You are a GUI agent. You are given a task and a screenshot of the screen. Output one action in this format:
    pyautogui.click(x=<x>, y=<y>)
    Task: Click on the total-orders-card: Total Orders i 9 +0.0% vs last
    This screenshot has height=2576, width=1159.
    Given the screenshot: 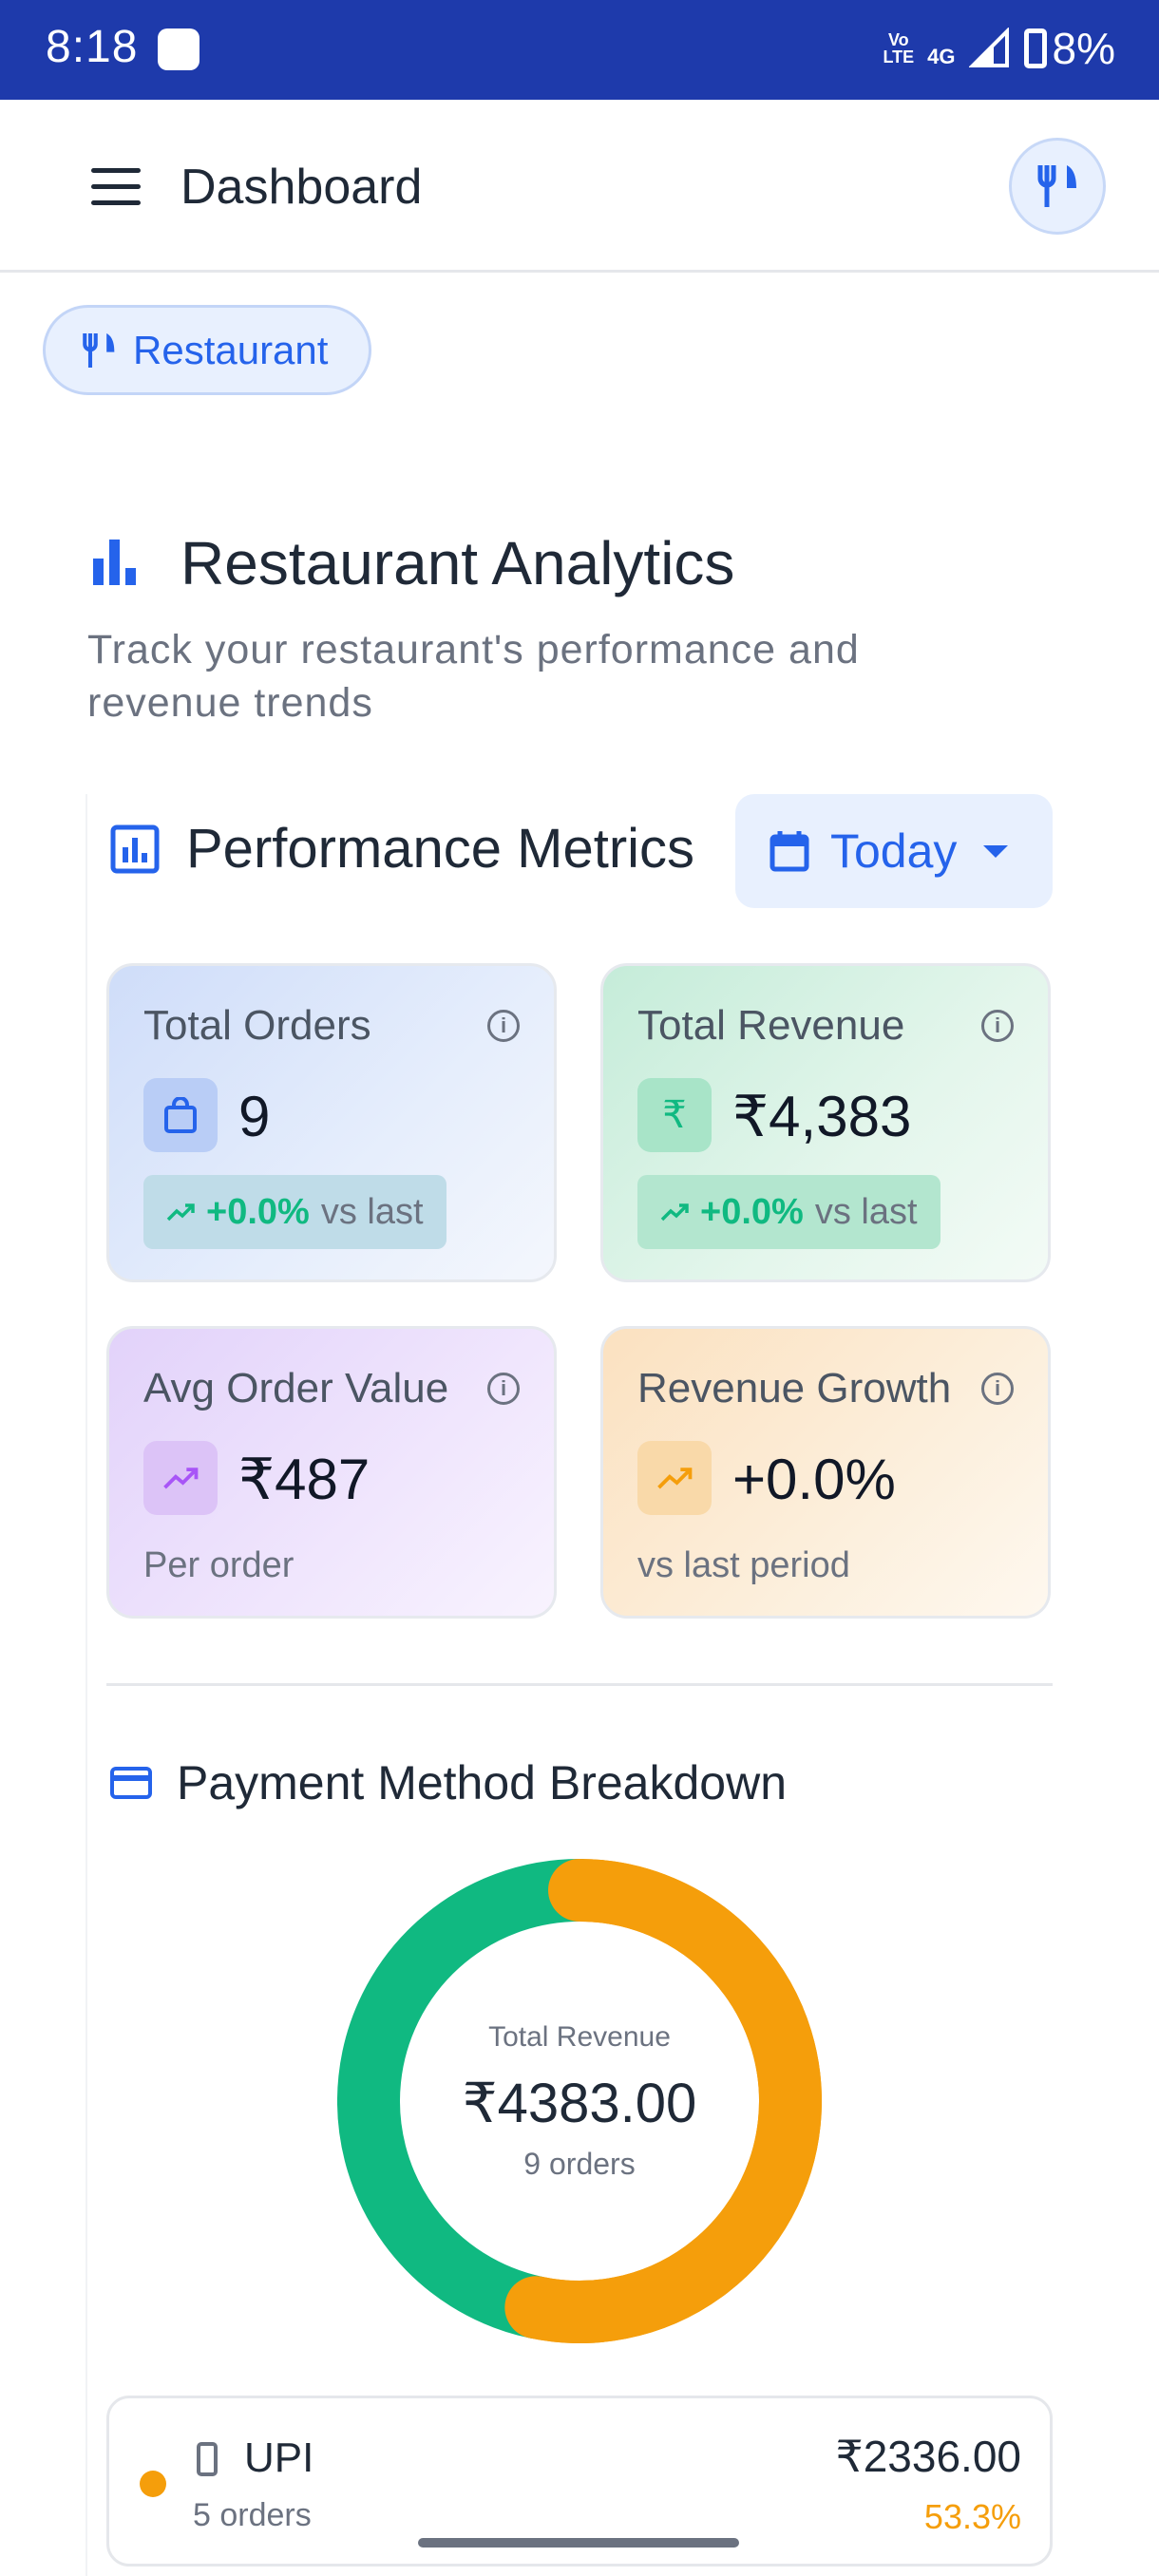 What is the action you would take?
    pyautogui.click(x=331, y=1122)
    